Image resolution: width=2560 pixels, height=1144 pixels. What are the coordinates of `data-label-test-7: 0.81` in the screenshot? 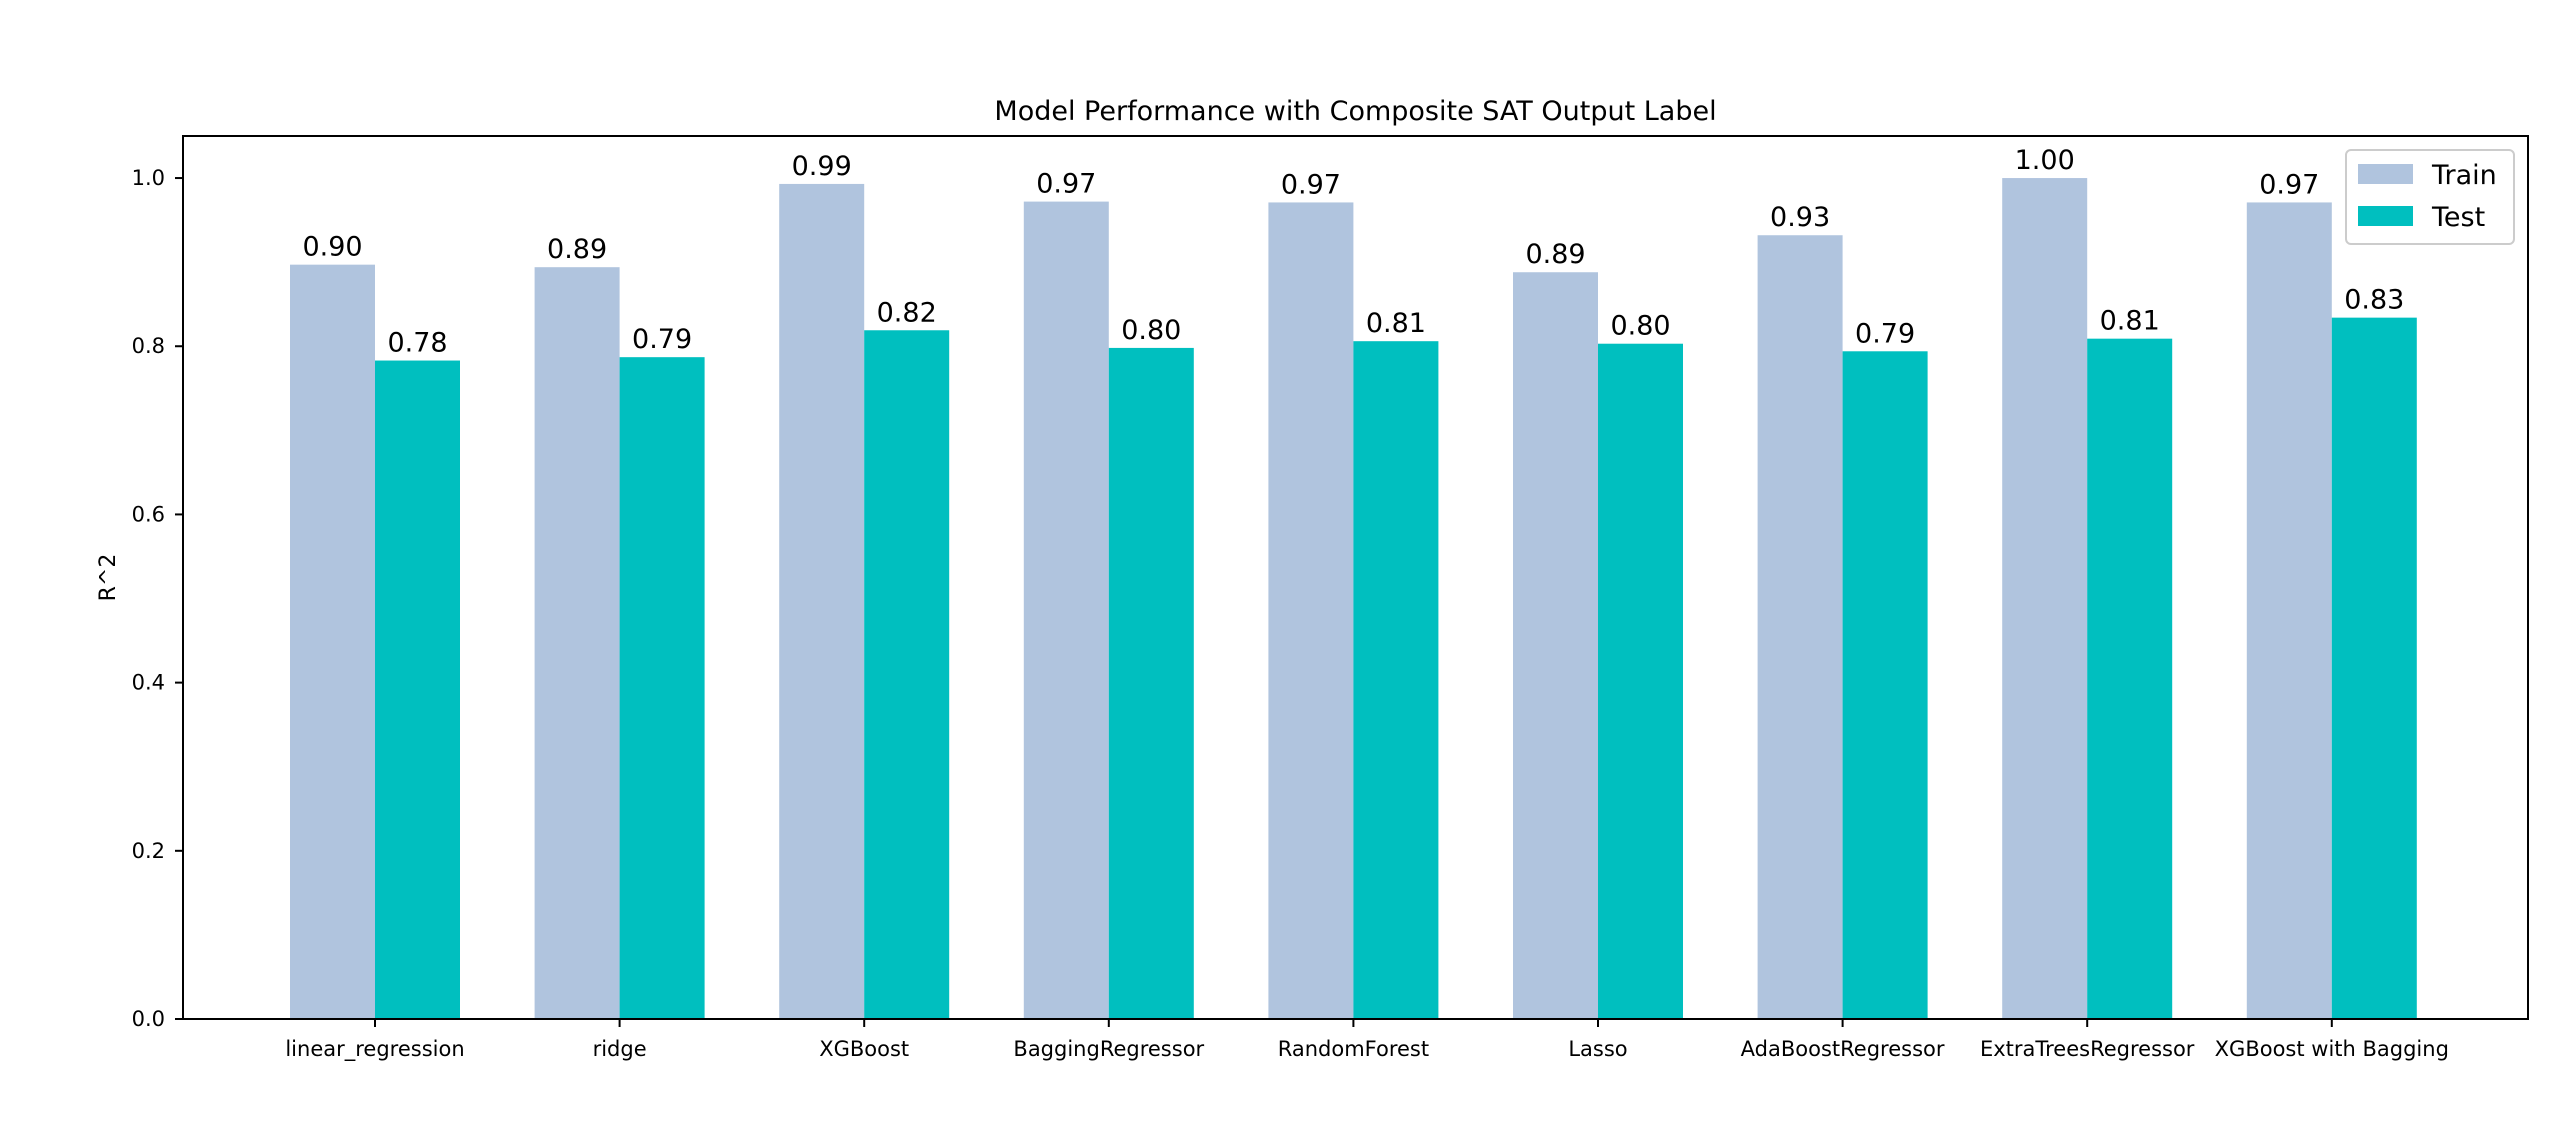 It's located at (2130, 321).